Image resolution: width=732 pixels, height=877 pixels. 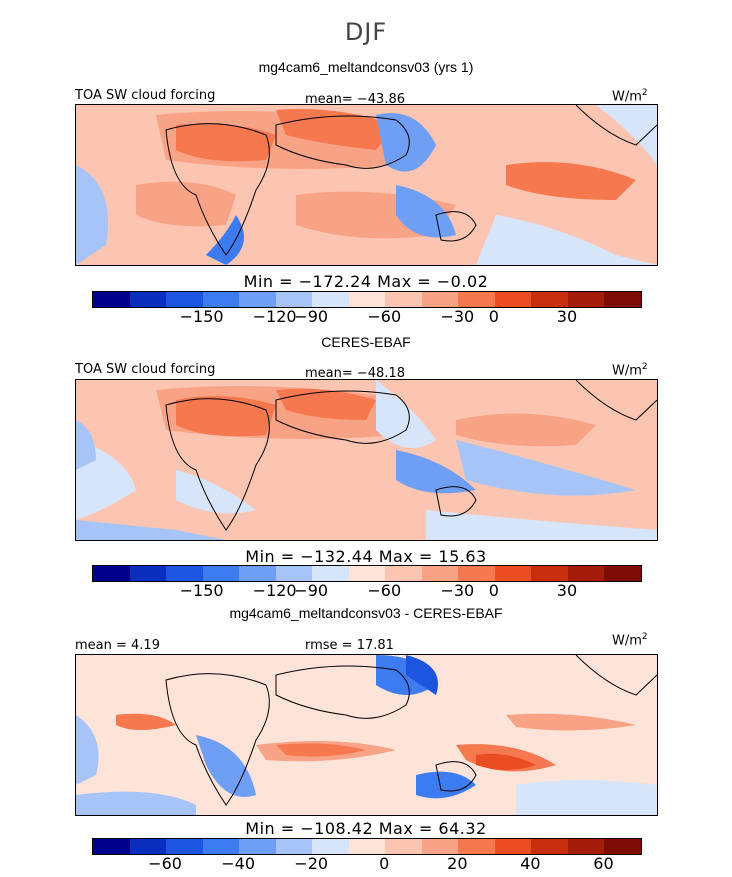 I want to click on panel-3-colorbar, so click(x=367, y=846).